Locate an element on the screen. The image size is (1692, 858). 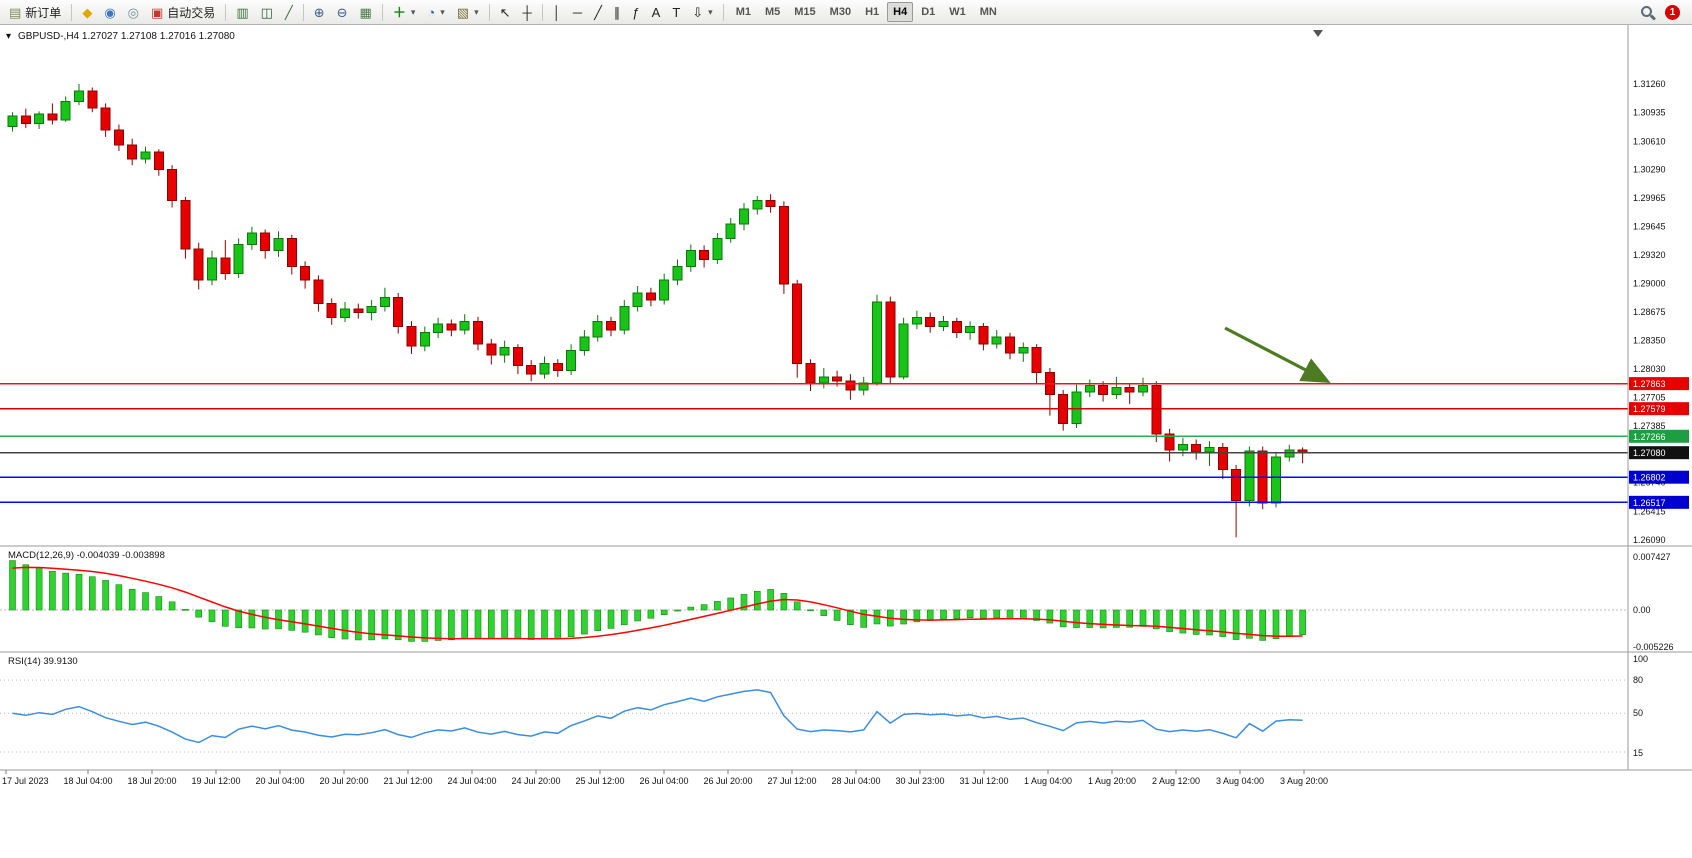
bar-chart-icon: ▥ is located at coordinates (242, 12).